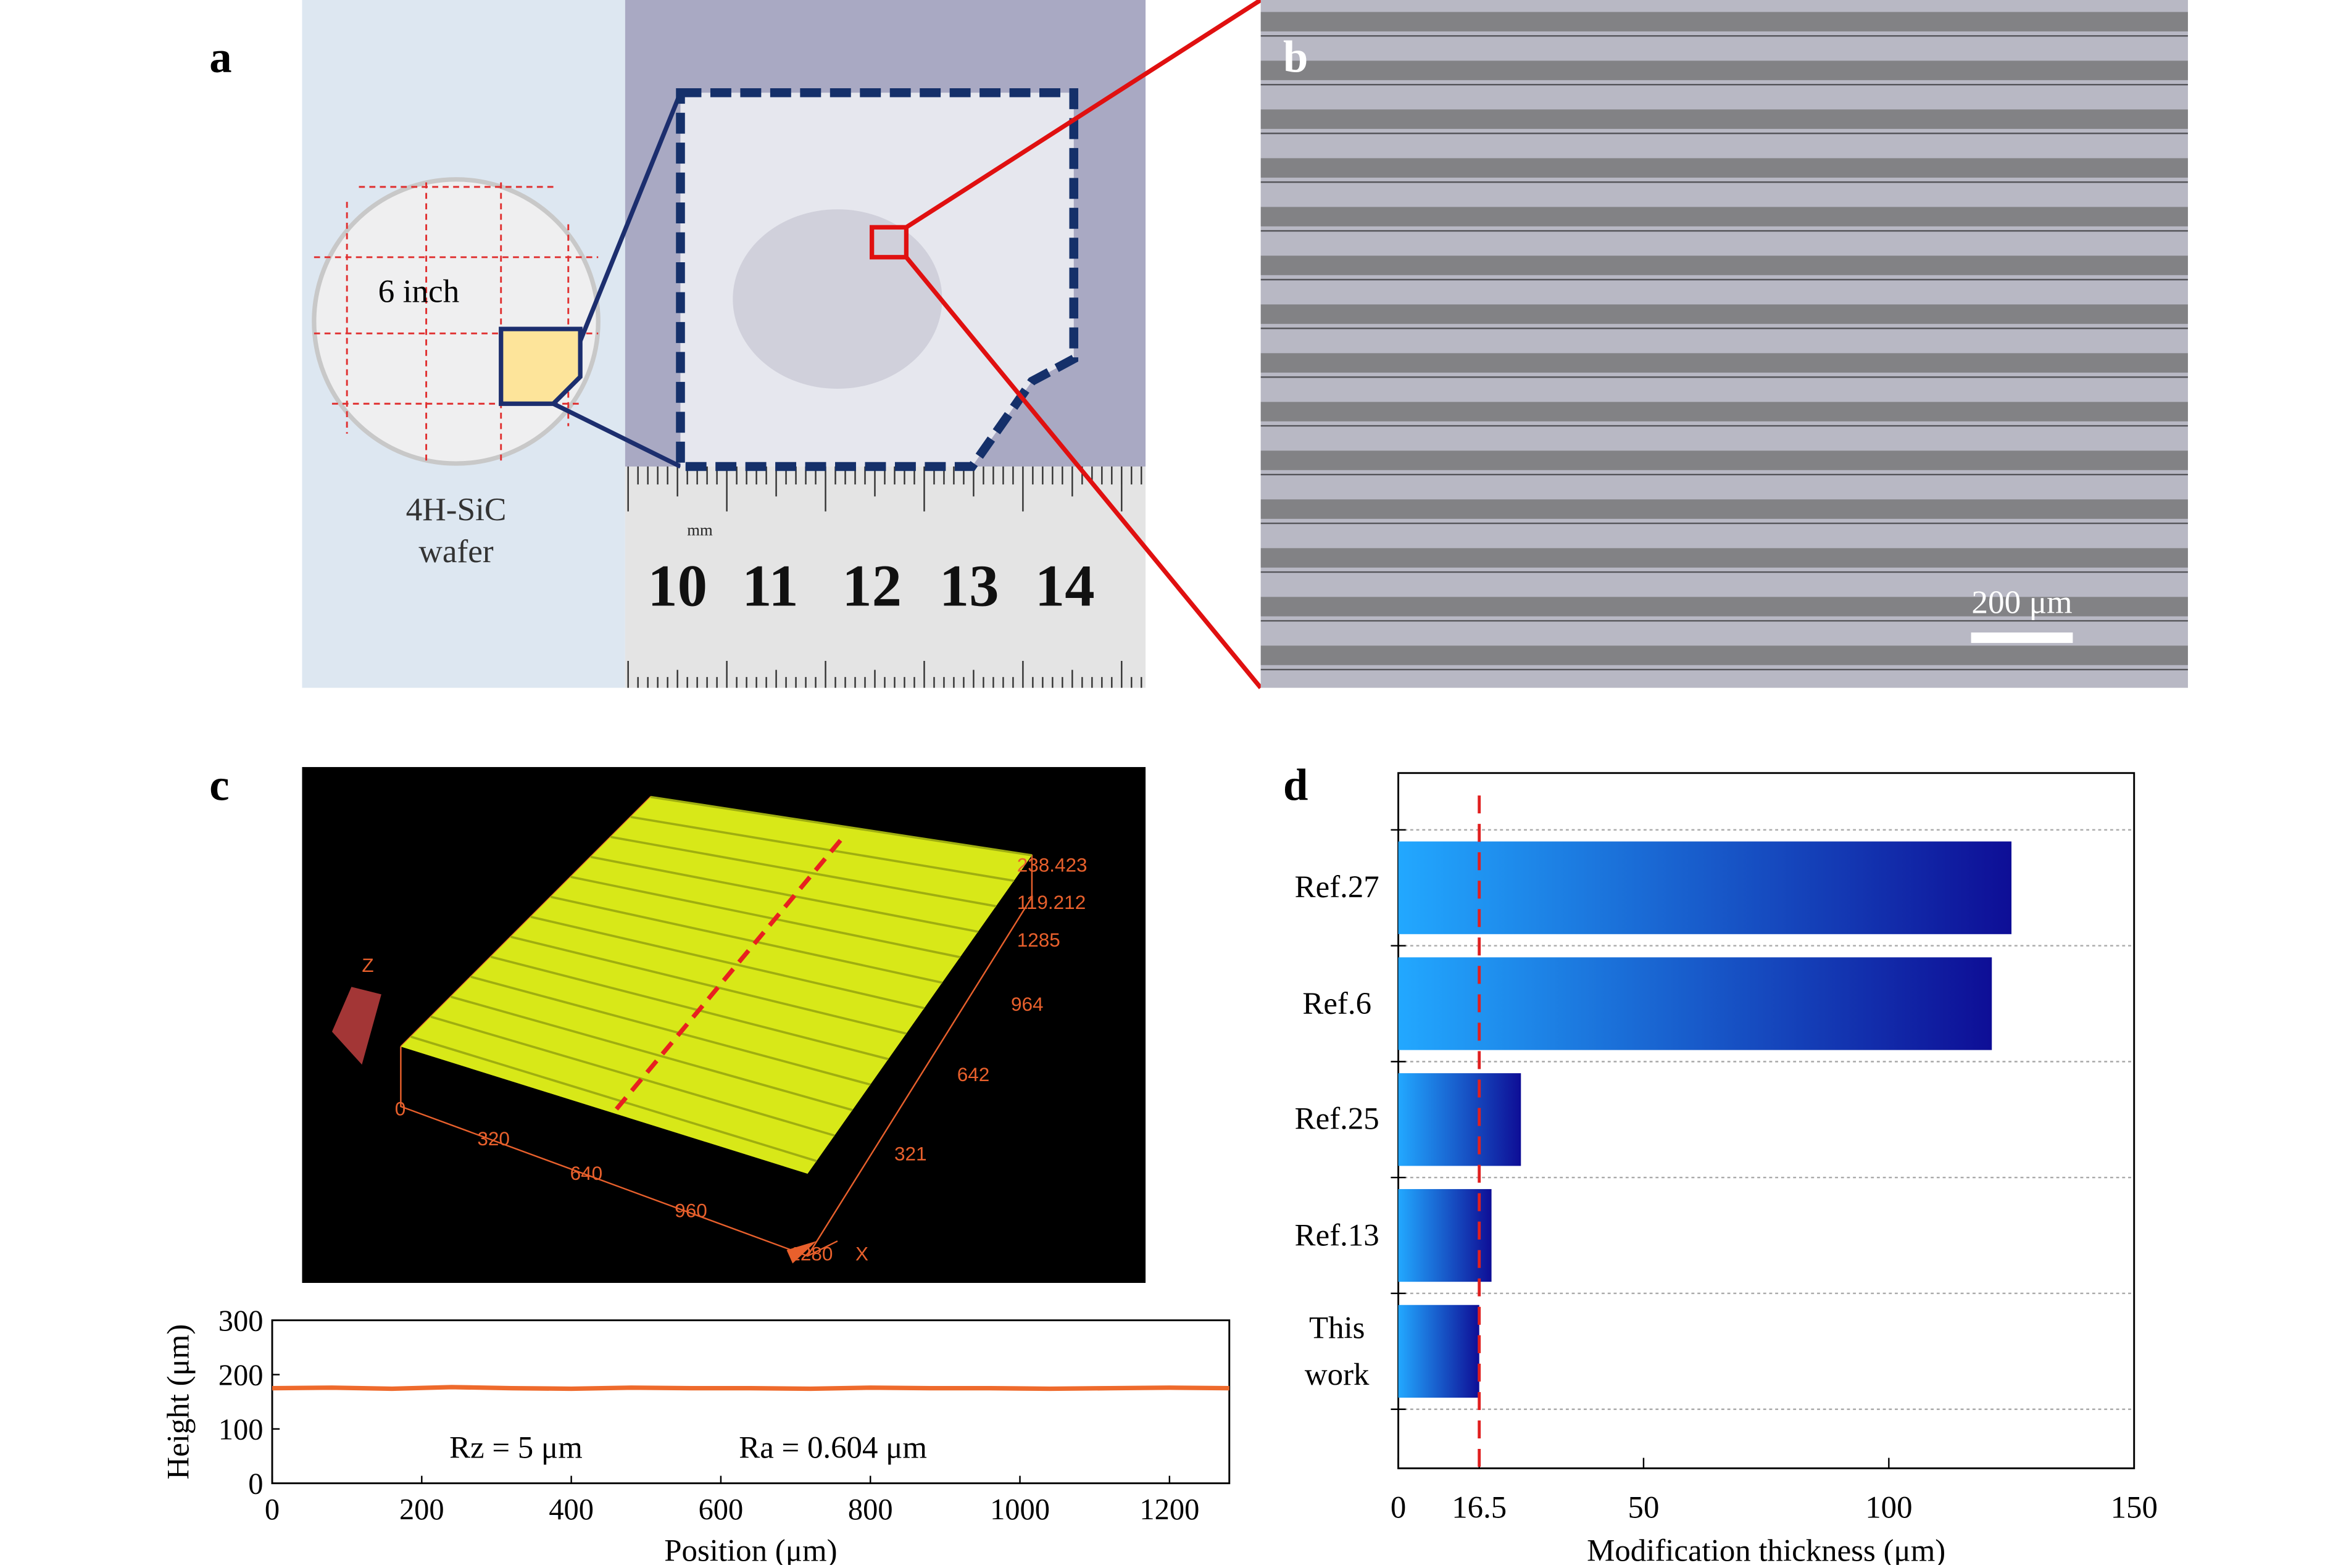 This screenshot has height=1568, width=2333. Describe the element at coordinates (356, 1026) in the screenshot. I see `color-scale` at that location.